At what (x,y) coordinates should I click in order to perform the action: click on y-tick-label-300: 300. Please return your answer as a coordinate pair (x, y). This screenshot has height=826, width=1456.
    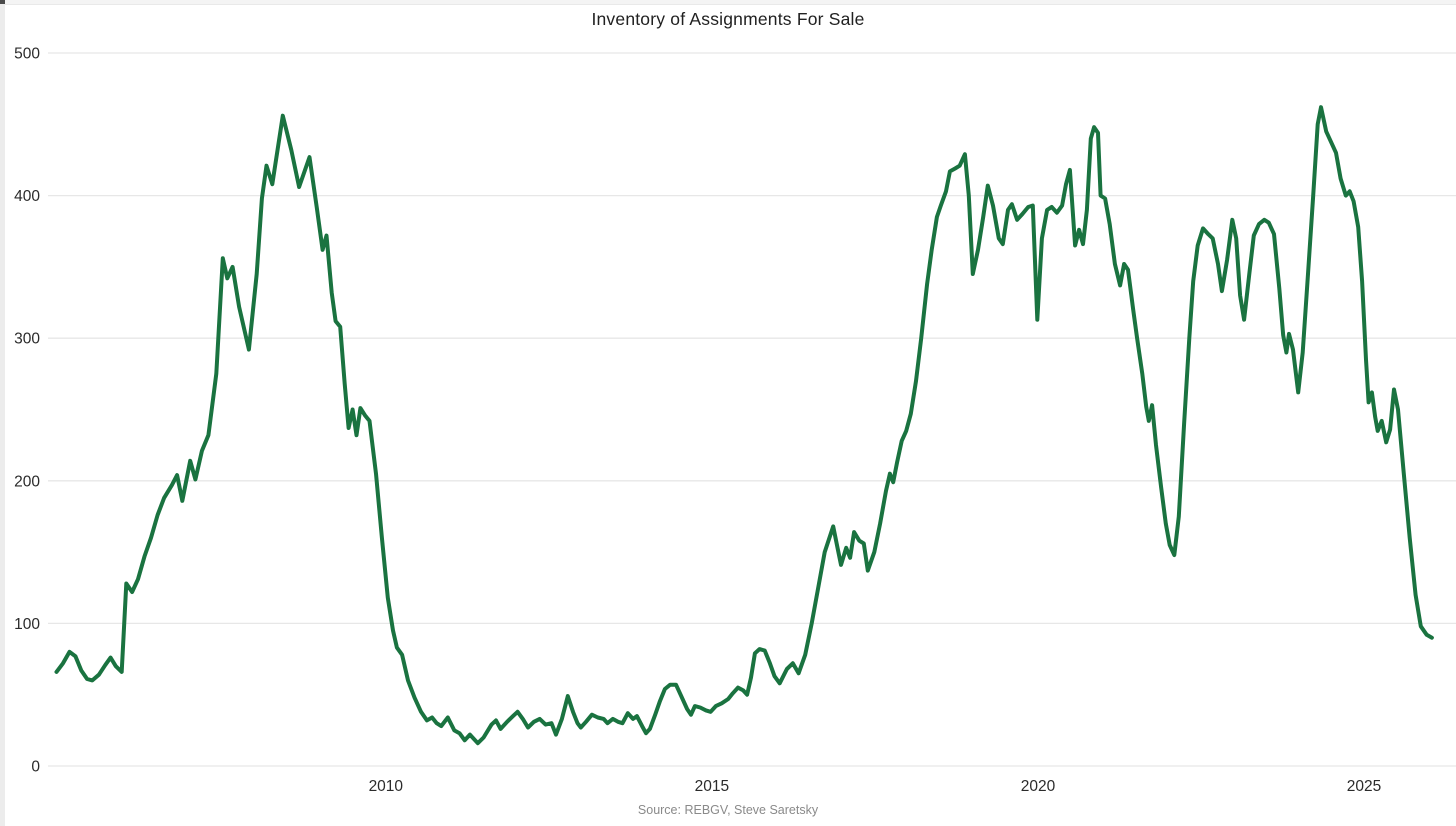
    Looking at the image, I should click on (27, 339).